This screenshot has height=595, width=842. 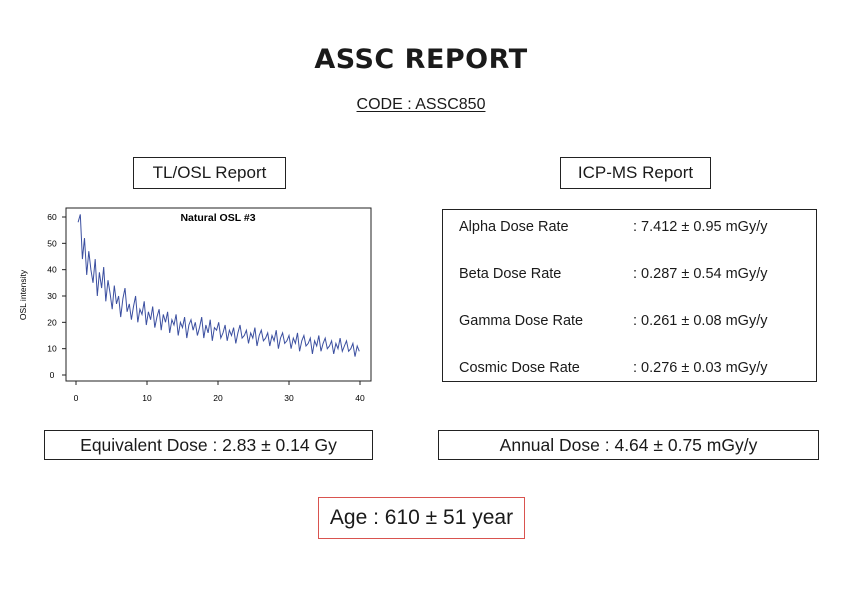 I want to click on axes: 0 10 20 30 40 50 60 0 10 20 30 40, so click(x=206, y=307).